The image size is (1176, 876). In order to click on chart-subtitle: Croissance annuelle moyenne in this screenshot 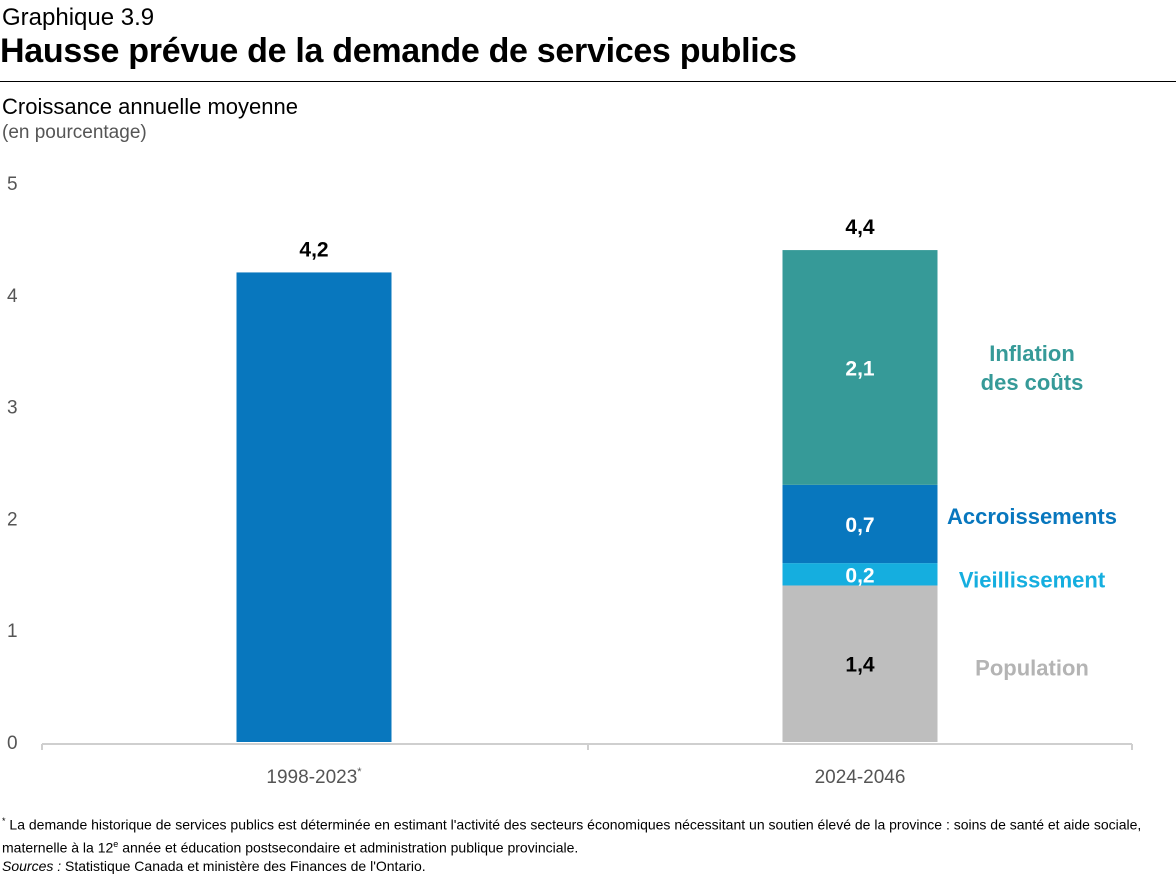, I will do `click(150, 106)`.